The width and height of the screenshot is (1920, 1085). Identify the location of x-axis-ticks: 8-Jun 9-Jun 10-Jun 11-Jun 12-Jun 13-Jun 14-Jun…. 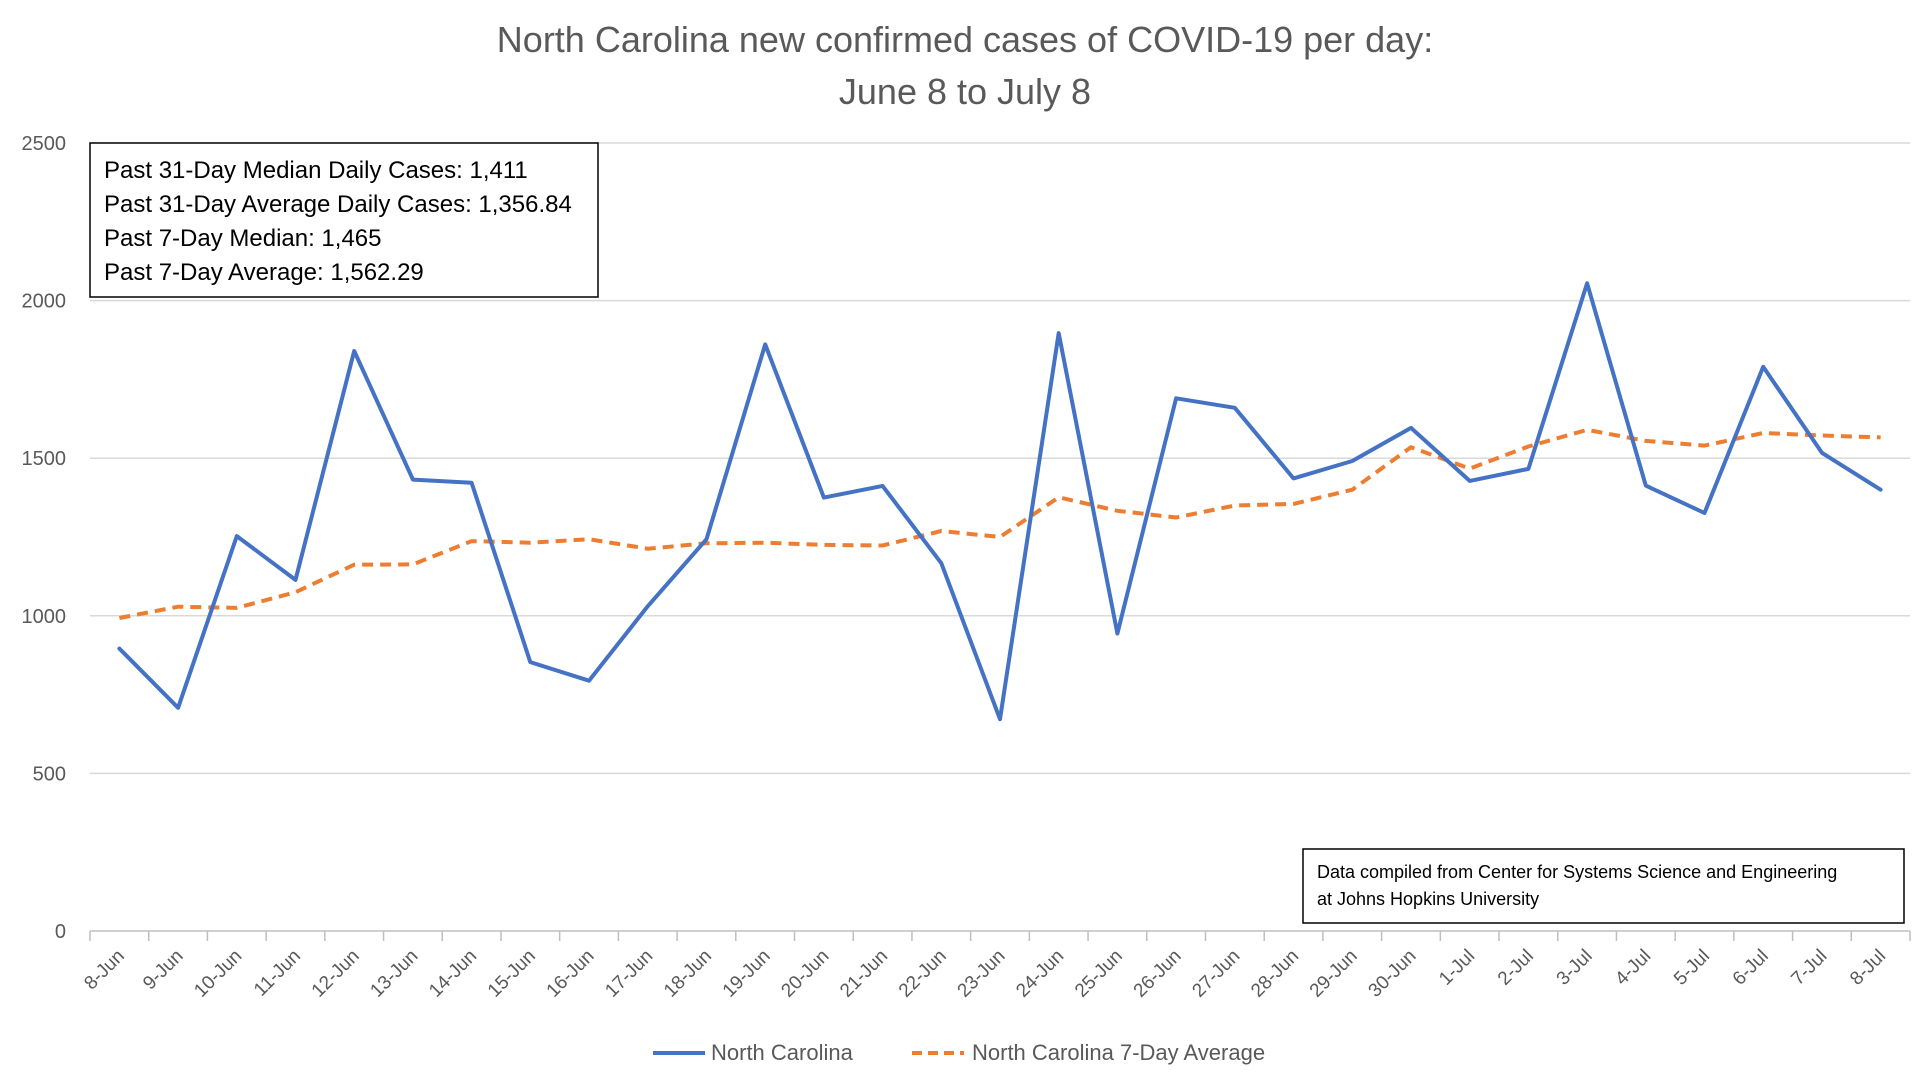
(995, 966).